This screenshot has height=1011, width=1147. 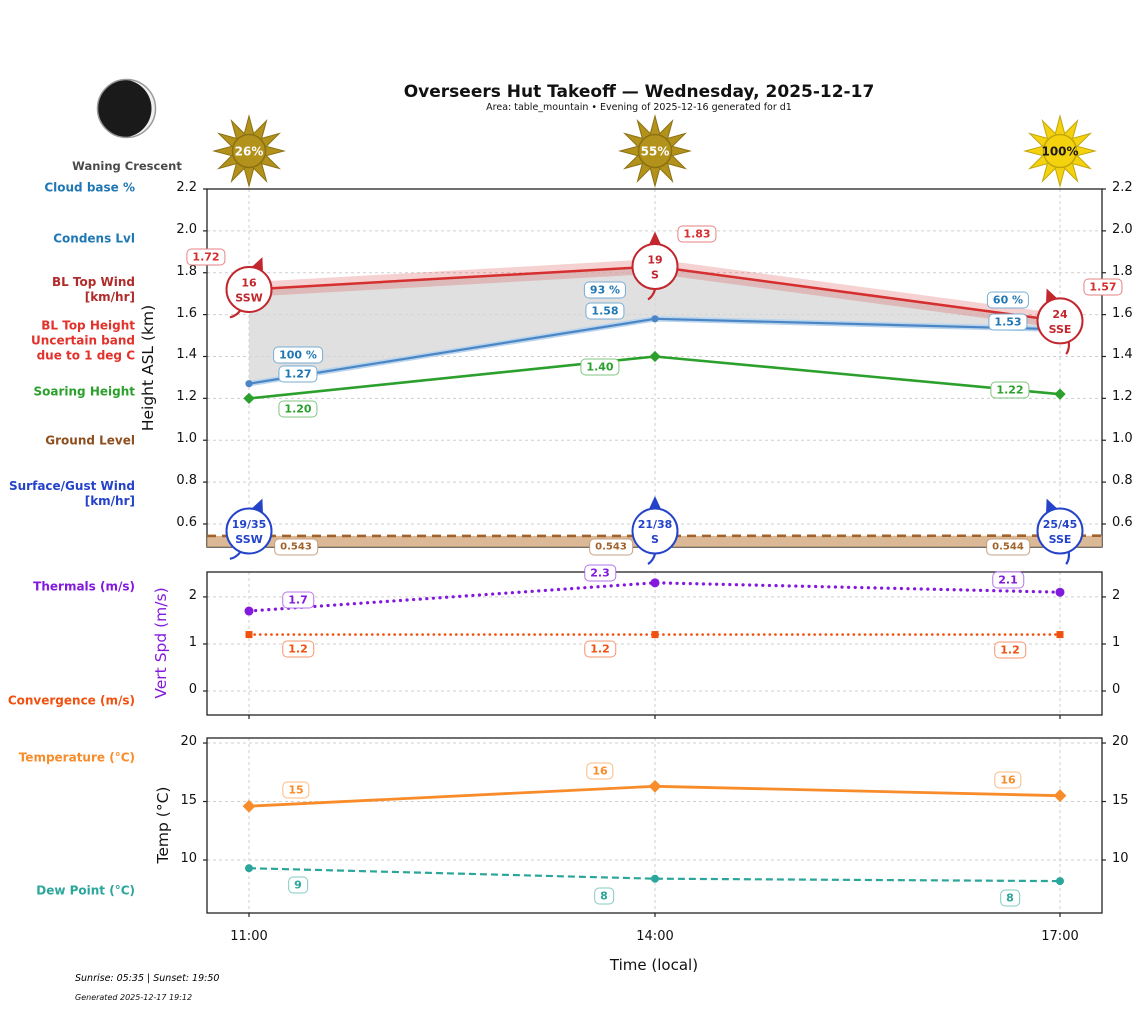 I want to click on bl_top_wind-badge: 24 SSE, so click(x=1060, y=321).